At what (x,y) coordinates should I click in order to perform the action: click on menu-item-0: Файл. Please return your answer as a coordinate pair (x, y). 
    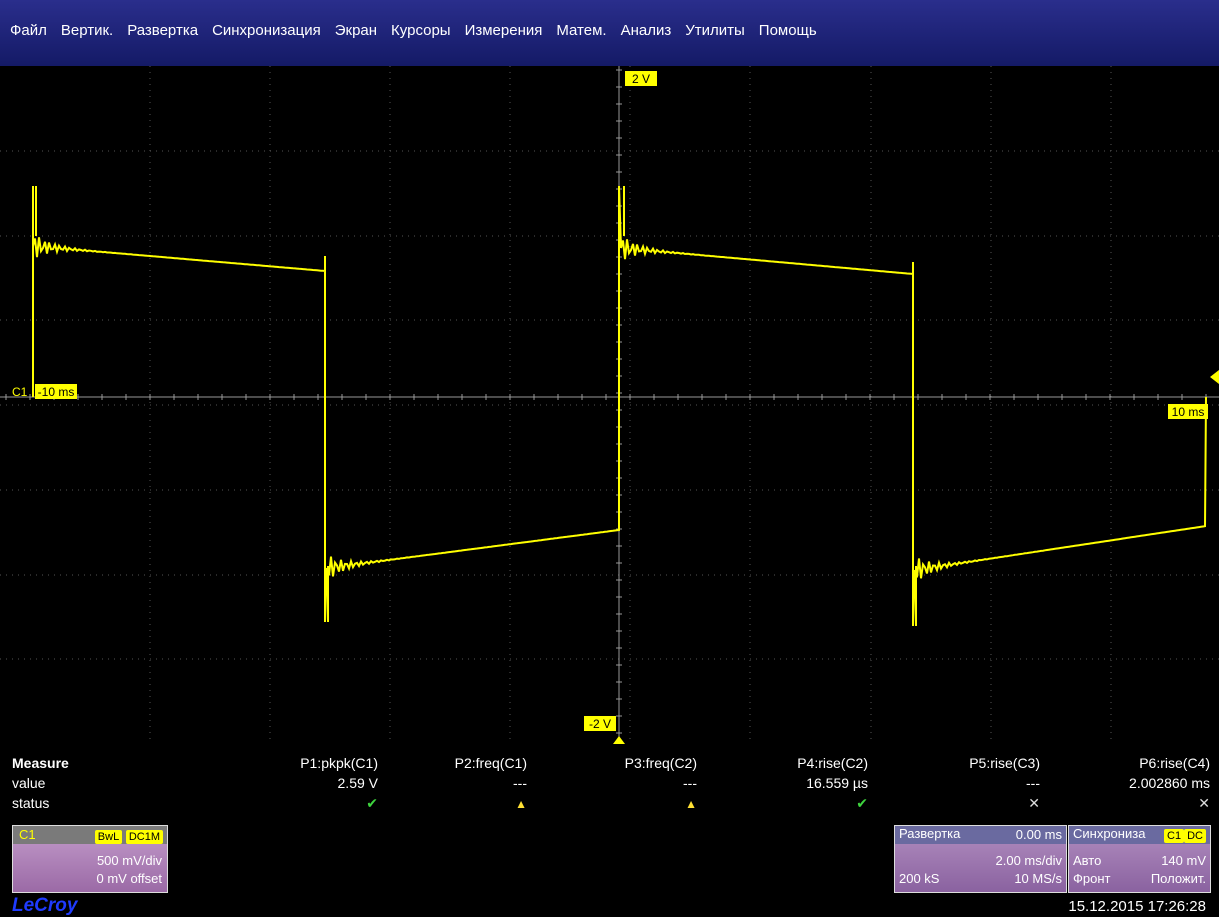
    Looking at the image, I should click on (28, 30).